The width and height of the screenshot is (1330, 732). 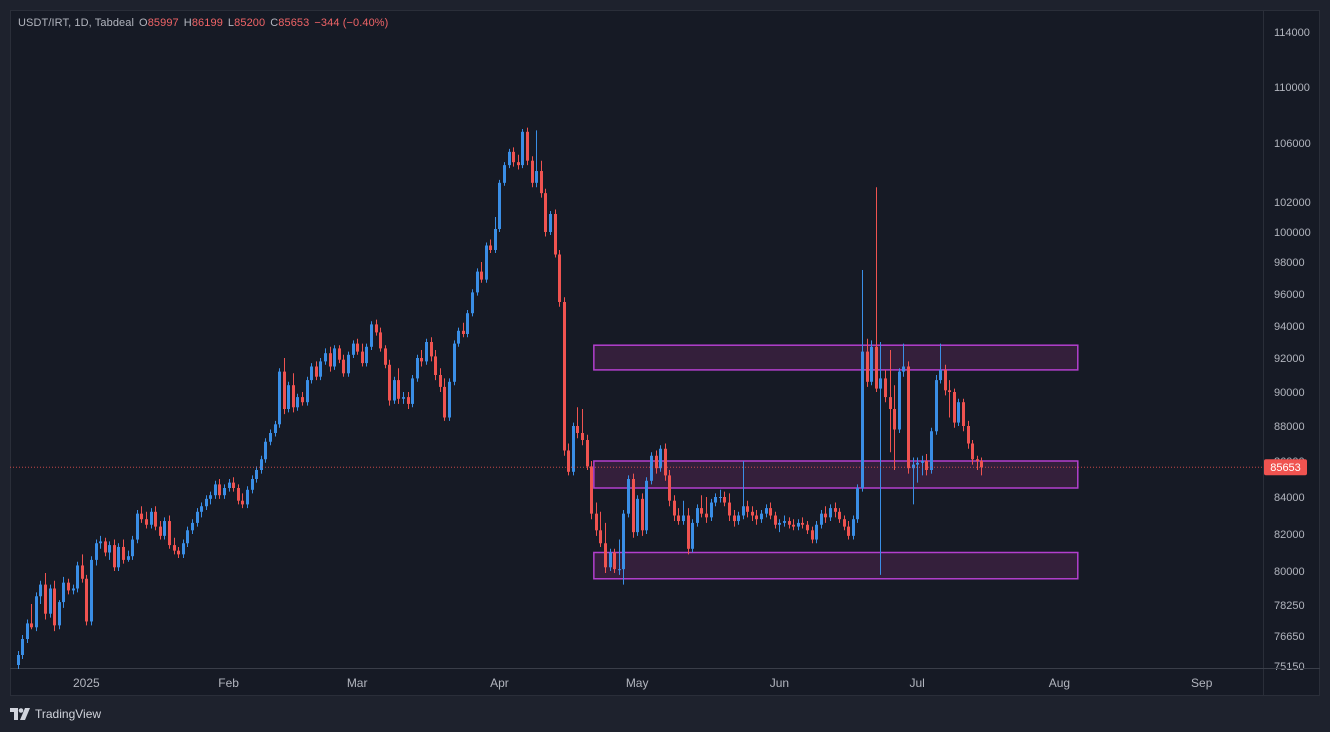 What do you see at coordinates (1289, 572) in the screenshot?
I see `price-tick-label: 80000` at bounding box center [1289, 572].